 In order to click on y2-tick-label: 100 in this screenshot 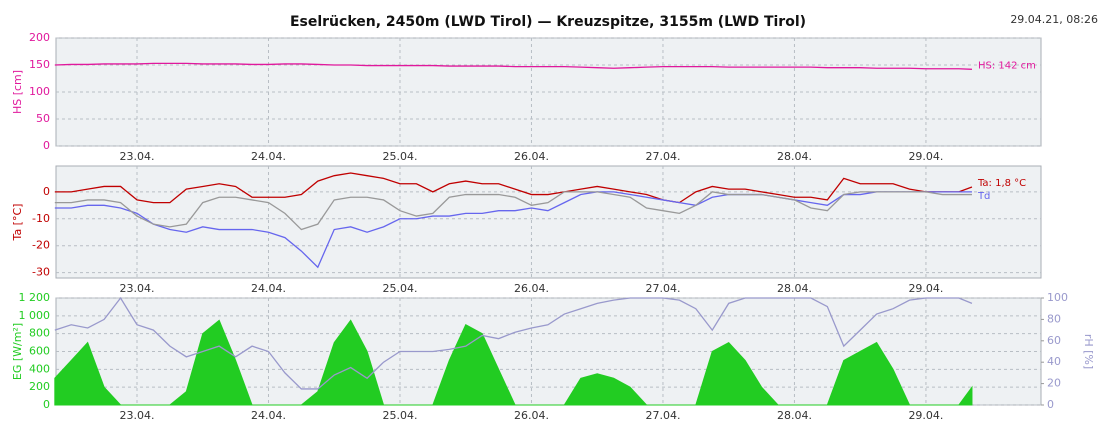, I will do `click(1057, 297)`.